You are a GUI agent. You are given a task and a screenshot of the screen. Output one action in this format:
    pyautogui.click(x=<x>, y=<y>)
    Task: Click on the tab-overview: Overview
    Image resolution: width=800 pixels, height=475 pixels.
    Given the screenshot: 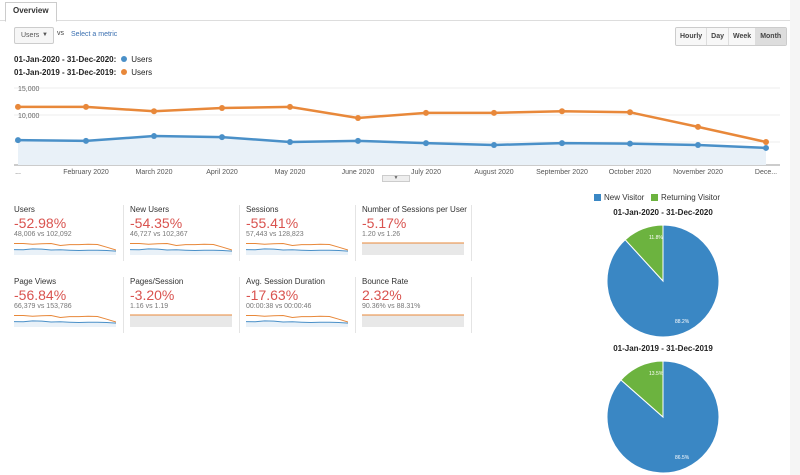 What is the action you would take?
    pyautogui.click(x=31, y=12)
    